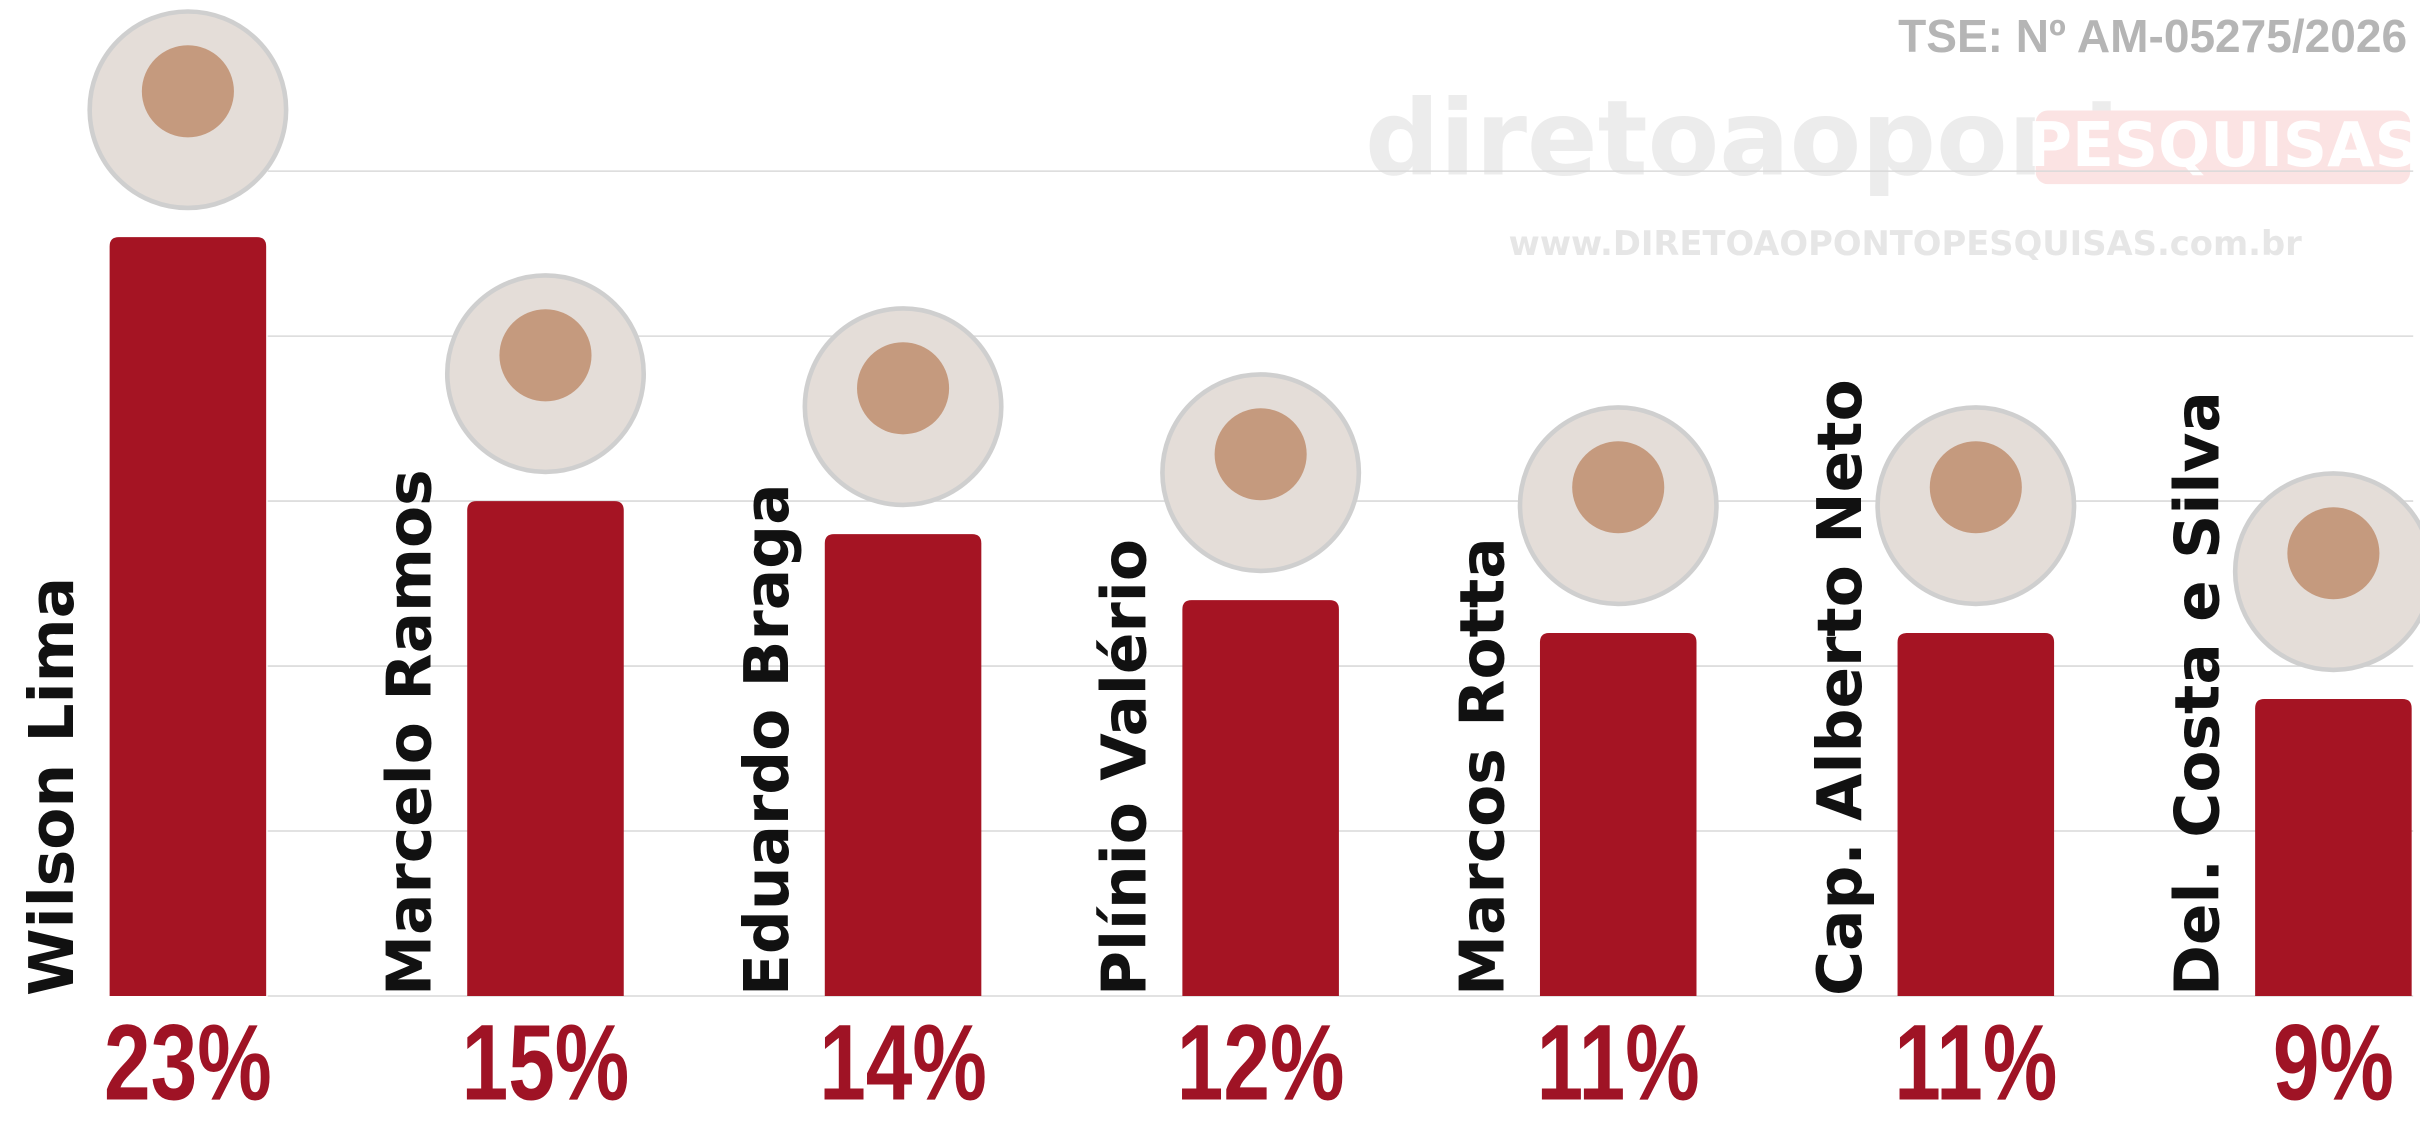 The image size is (2420, 1128). What do you see at coordinates (2197, 693) in the screenshot?
I see `category-label: Del. Costa e Silva` at bounding box center [2197, 693].